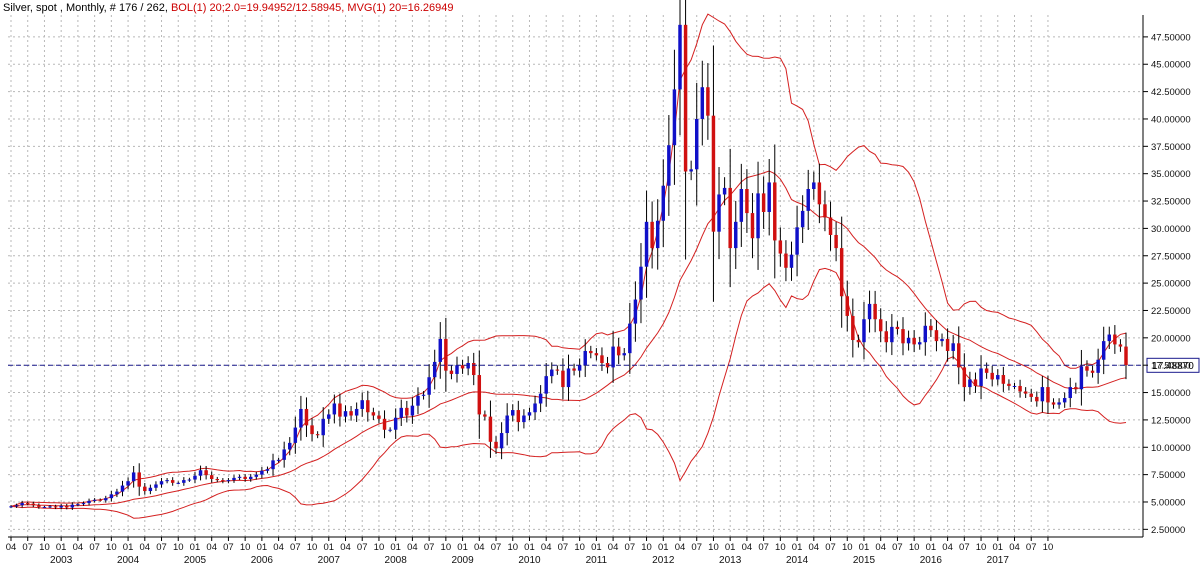  What do you see at coordinates (446, 547) in the screenshot?
I see `x-tick-label-26: 10` at bounding box center [446, 547].